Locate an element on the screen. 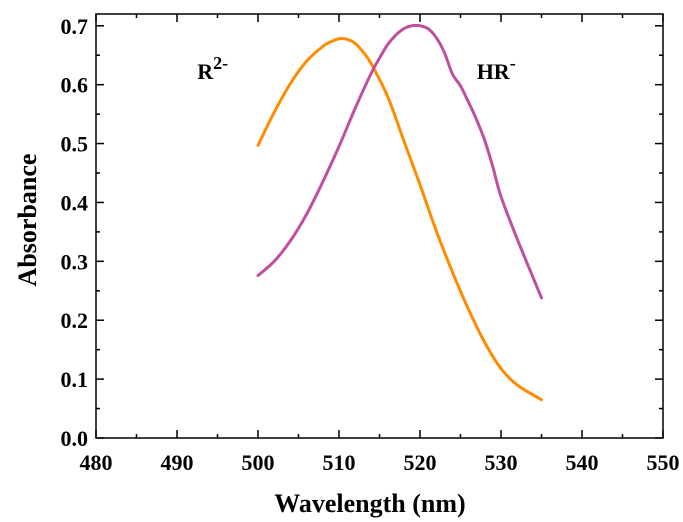 The image size is (683, 522). series-label-base: HR is located at coordinates (494, 71).